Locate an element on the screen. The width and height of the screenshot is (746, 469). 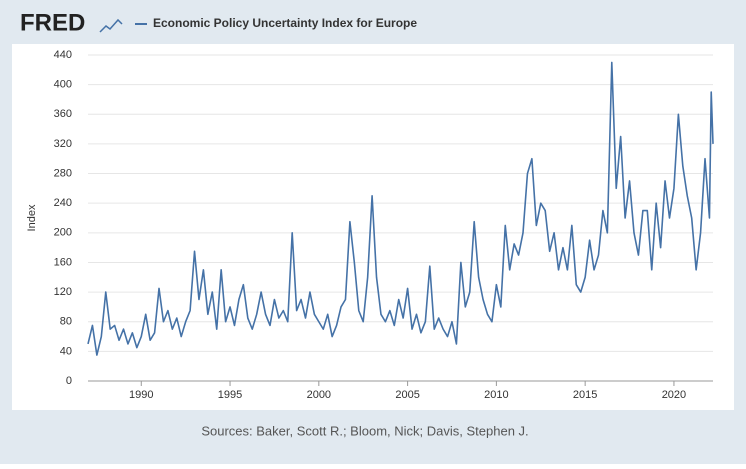
y-tick-label: 0 is located at coordinates (69, 381).